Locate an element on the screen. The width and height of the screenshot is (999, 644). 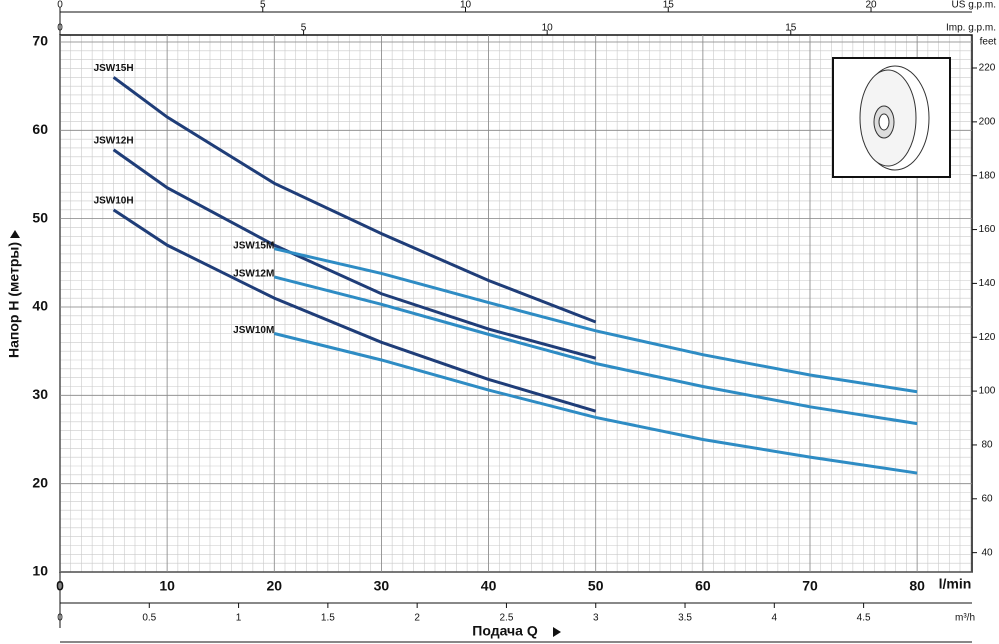
bottom-tick-label: 0.5 is located at coordinates (149, 618).